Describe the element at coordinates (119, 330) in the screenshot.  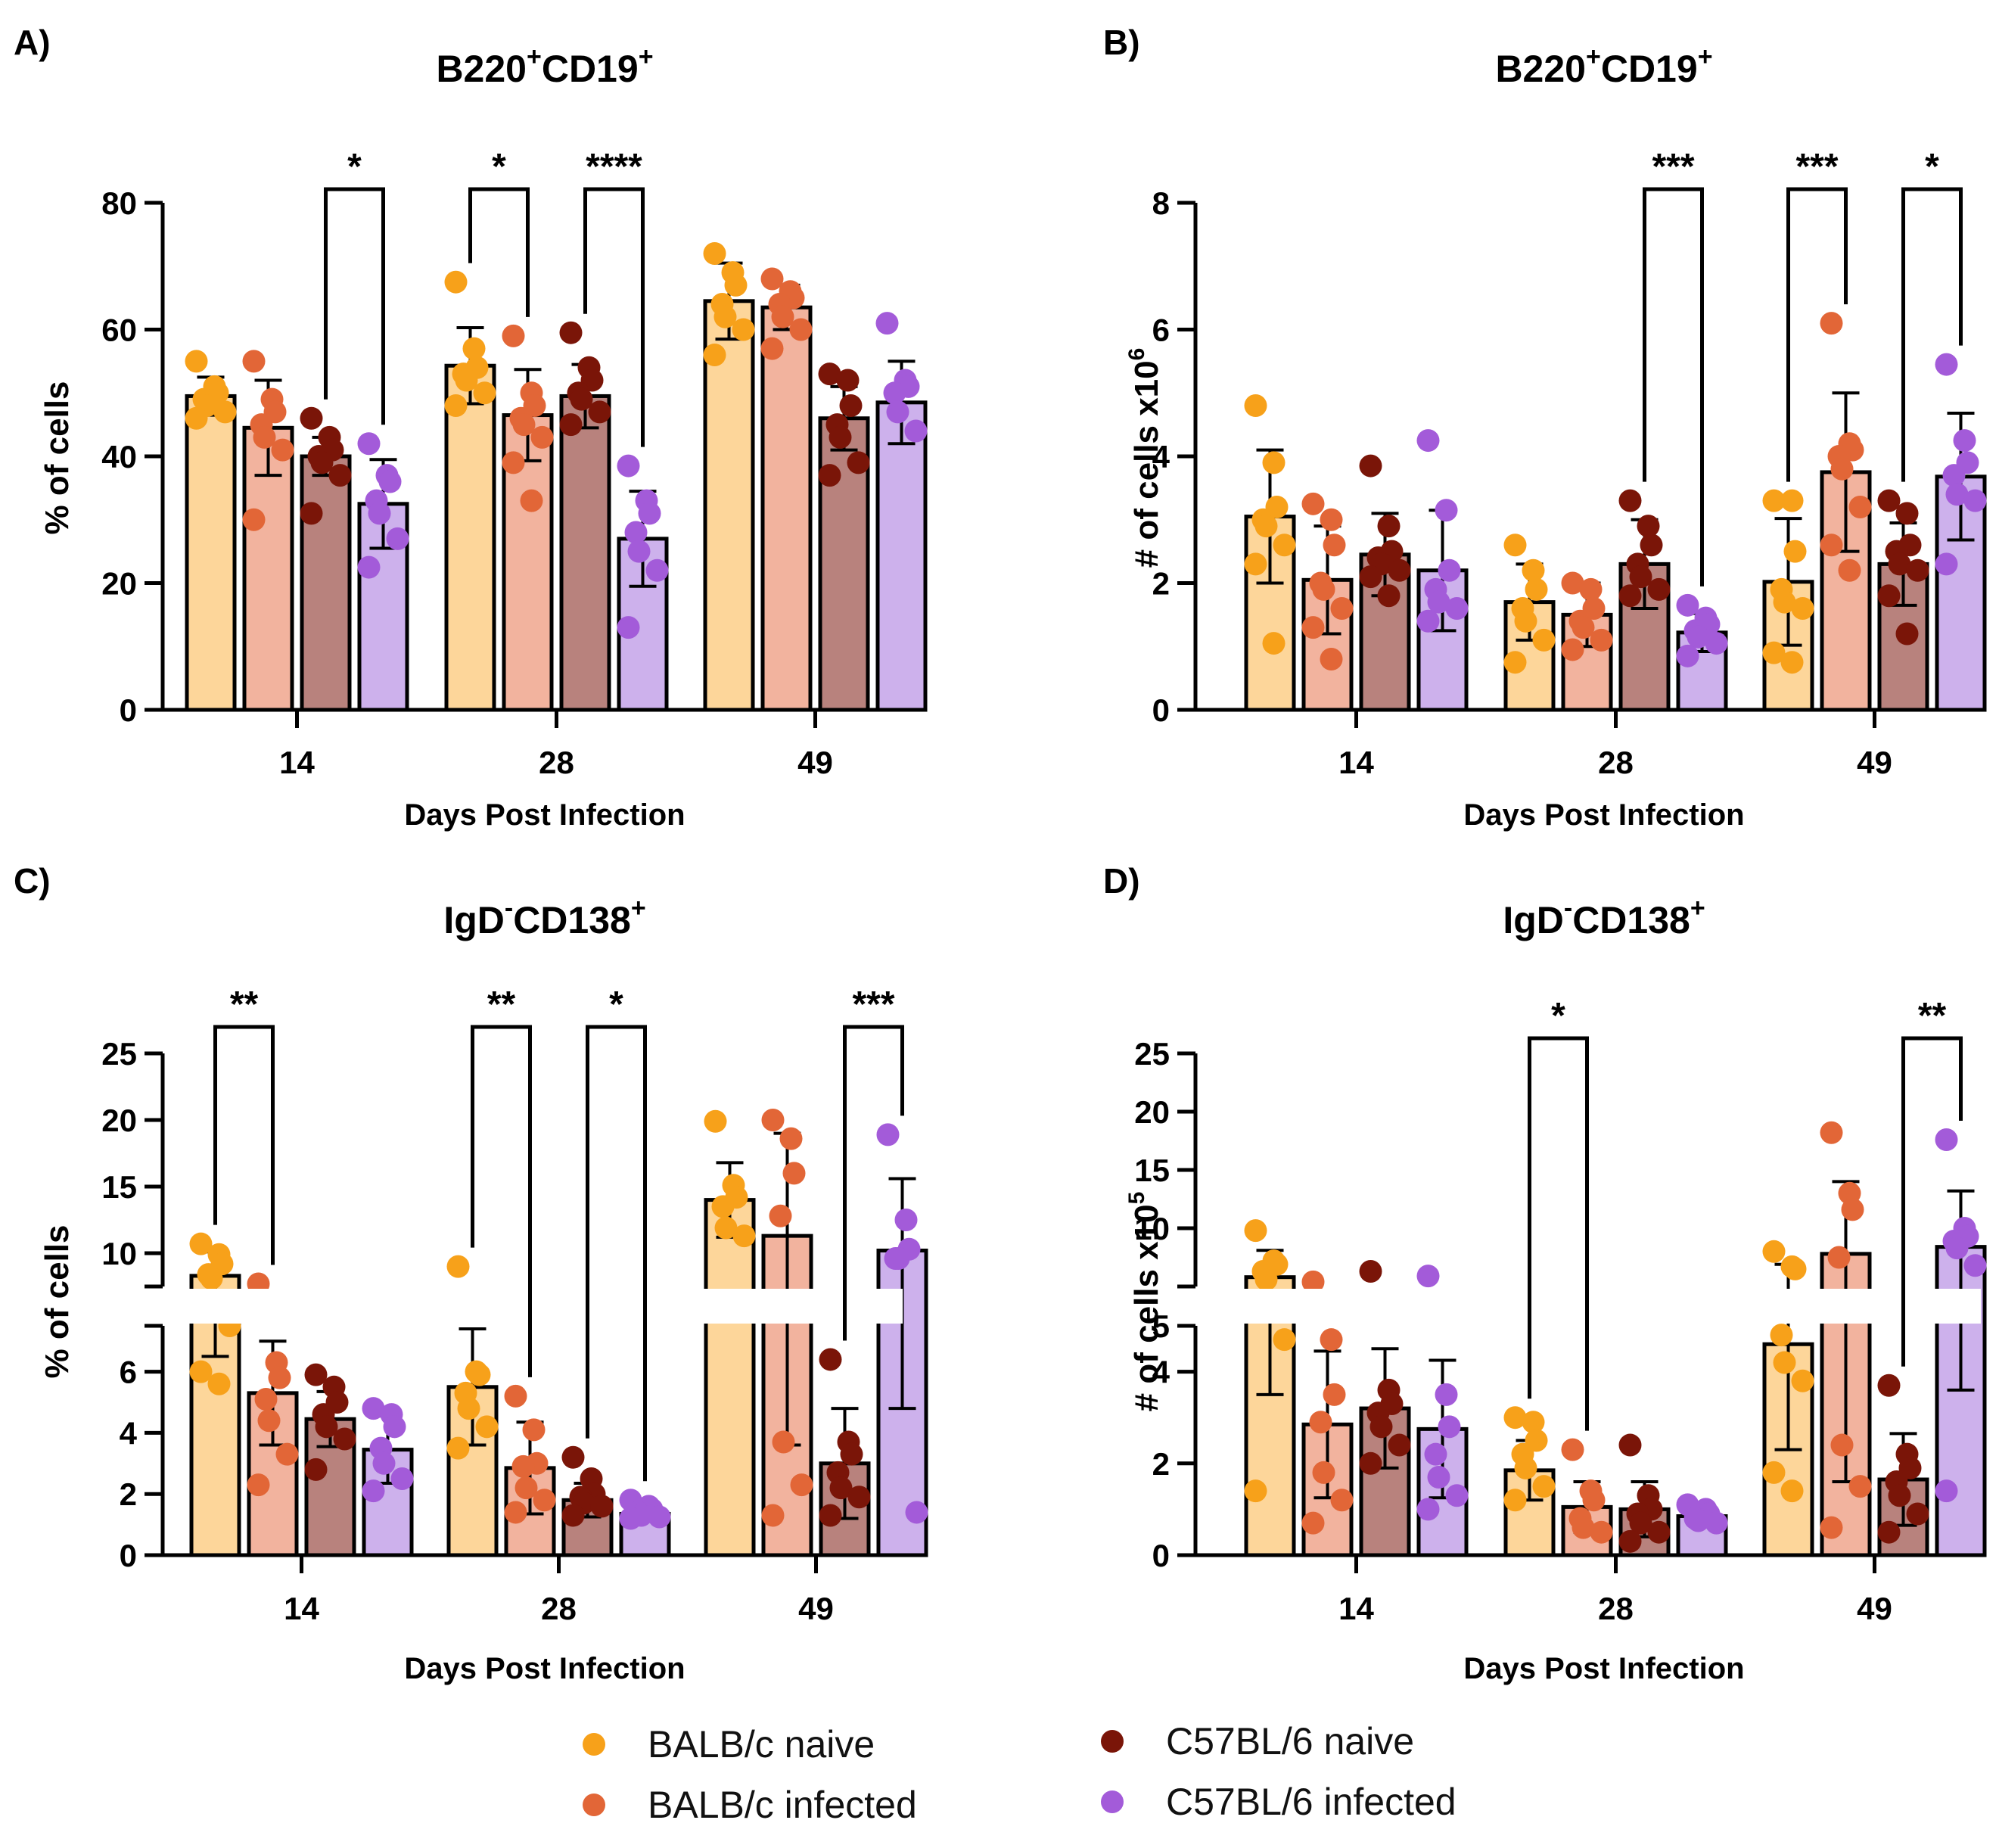
I see `y-tick-label: 60` at that location.